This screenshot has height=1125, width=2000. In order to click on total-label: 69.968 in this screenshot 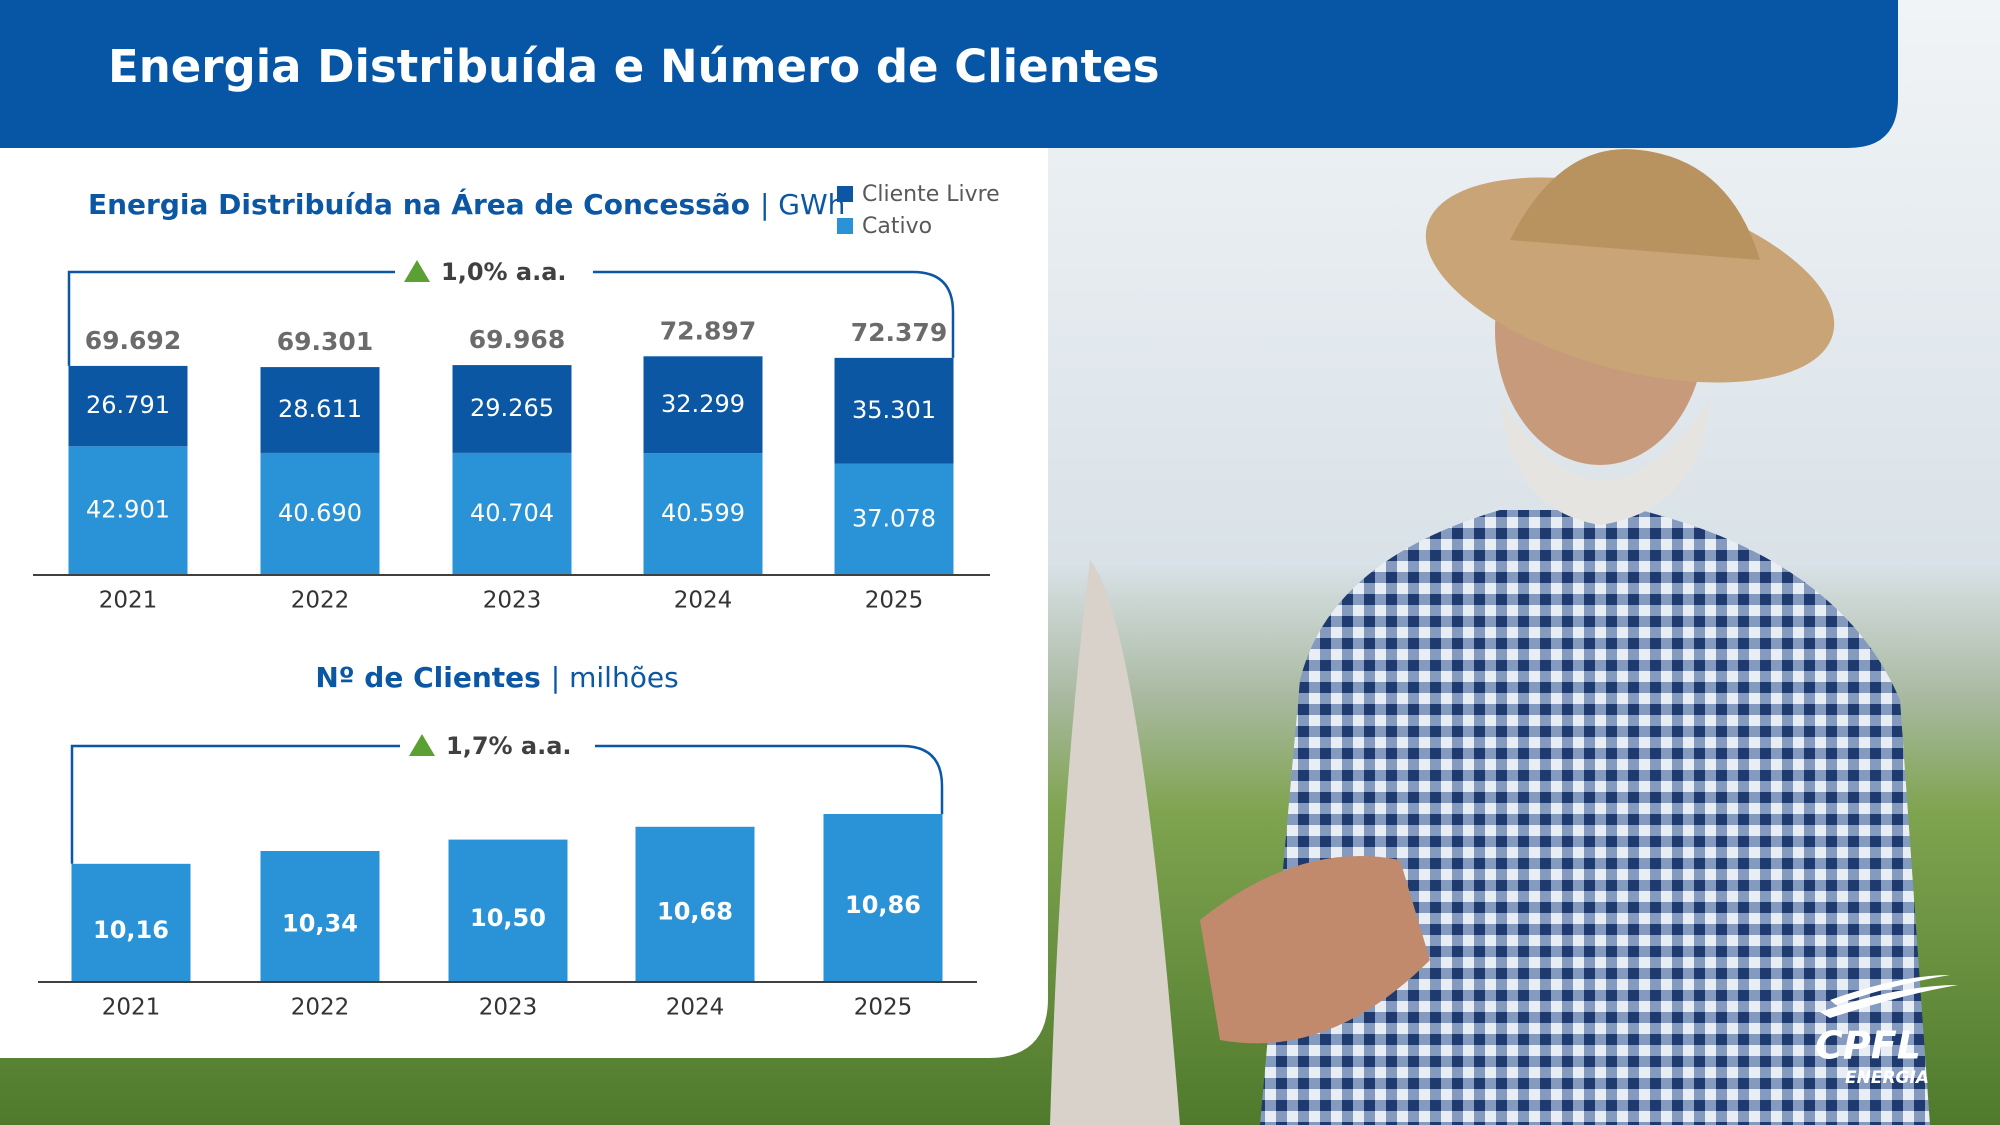, I will do `click(517, 339)`.